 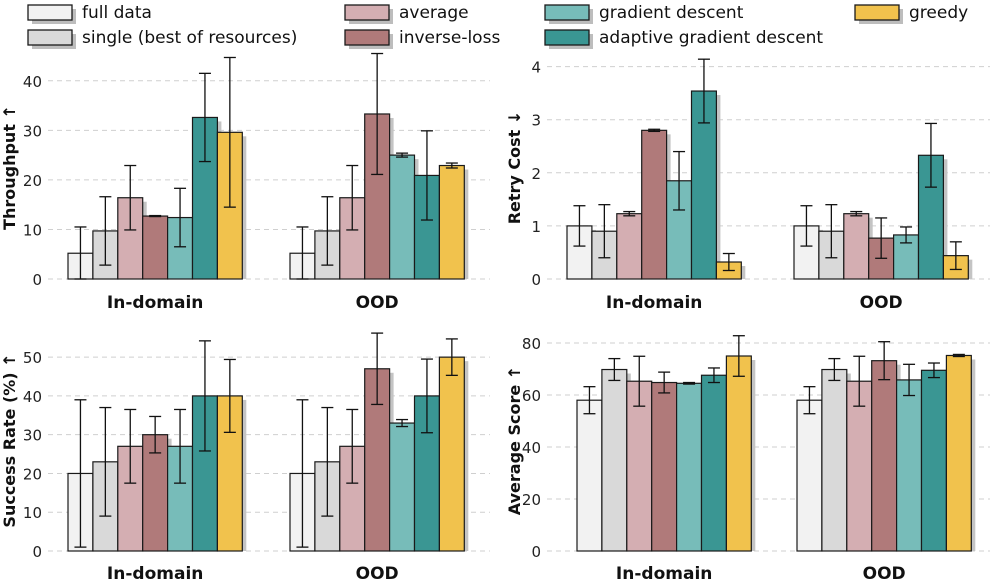 I want to click on y-axis-label: Retry Cost ↓, so click(x=514, y=168).